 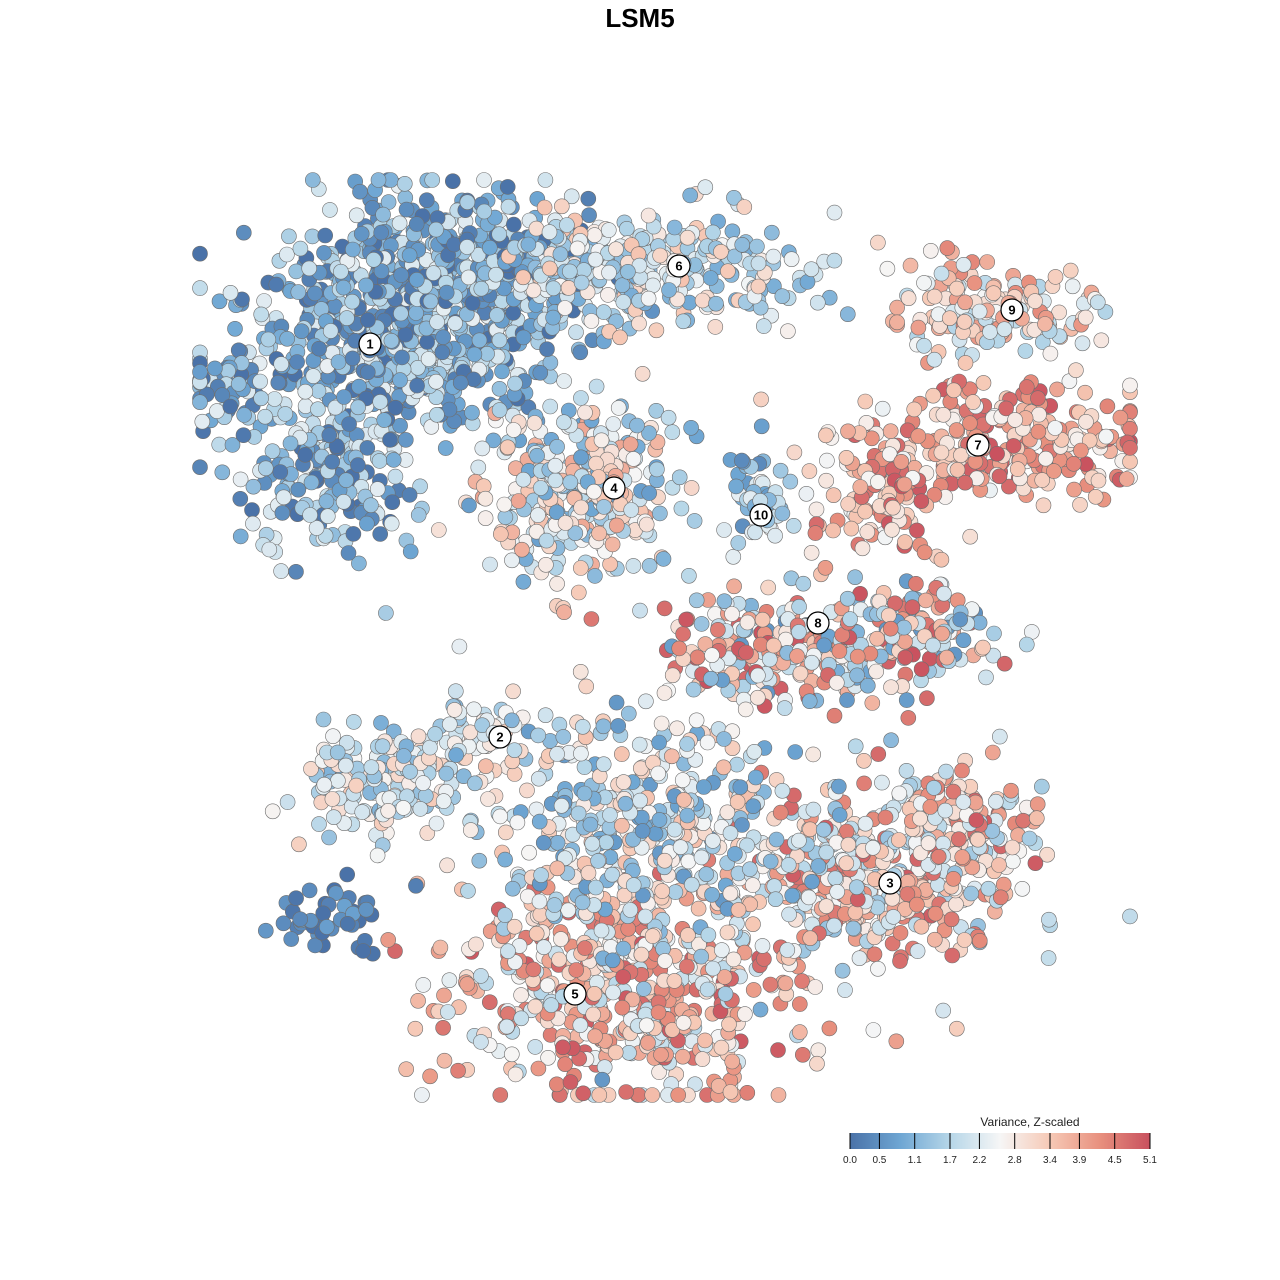 I want to click on cluster-label-10: 10, so click(x=761, y=515).